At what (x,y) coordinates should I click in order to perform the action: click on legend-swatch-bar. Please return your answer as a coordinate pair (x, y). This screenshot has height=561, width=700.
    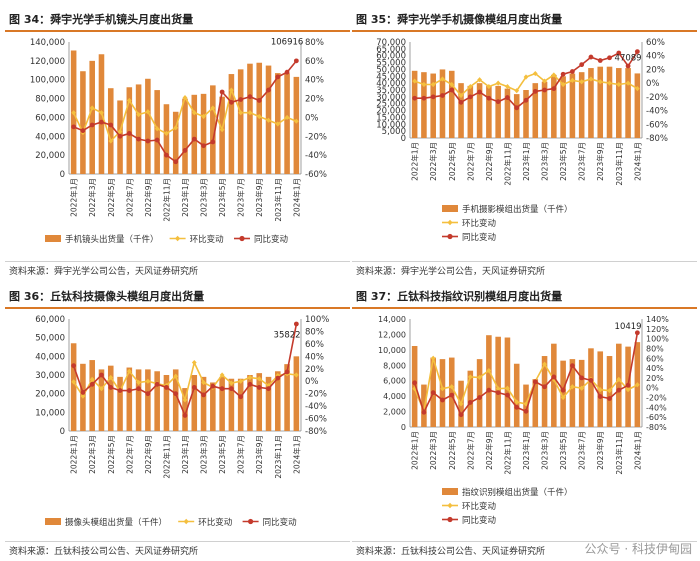
    Looking at the image, I should click on (53, 238).